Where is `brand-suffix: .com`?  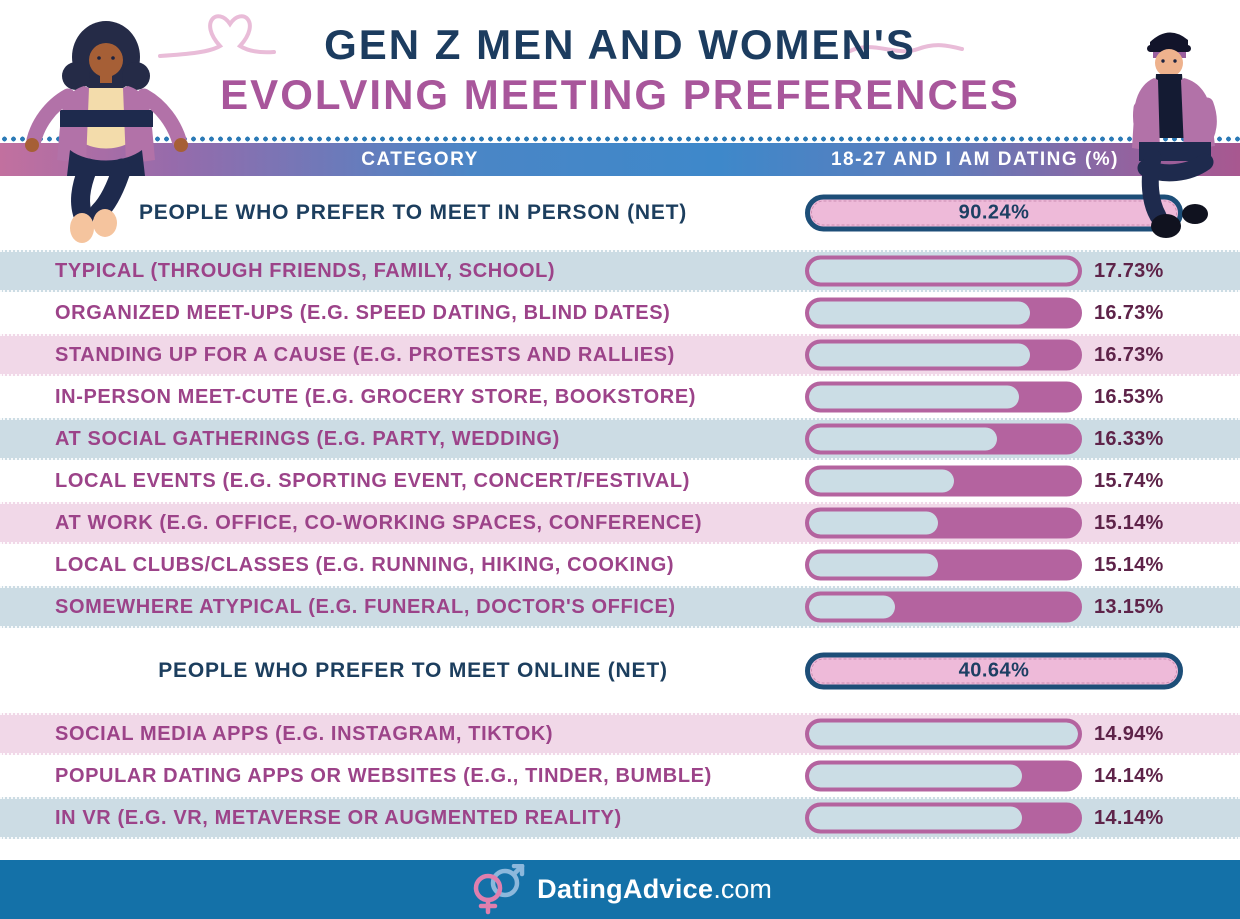
brand-suffix: .com is located at coordinates (742, 889).